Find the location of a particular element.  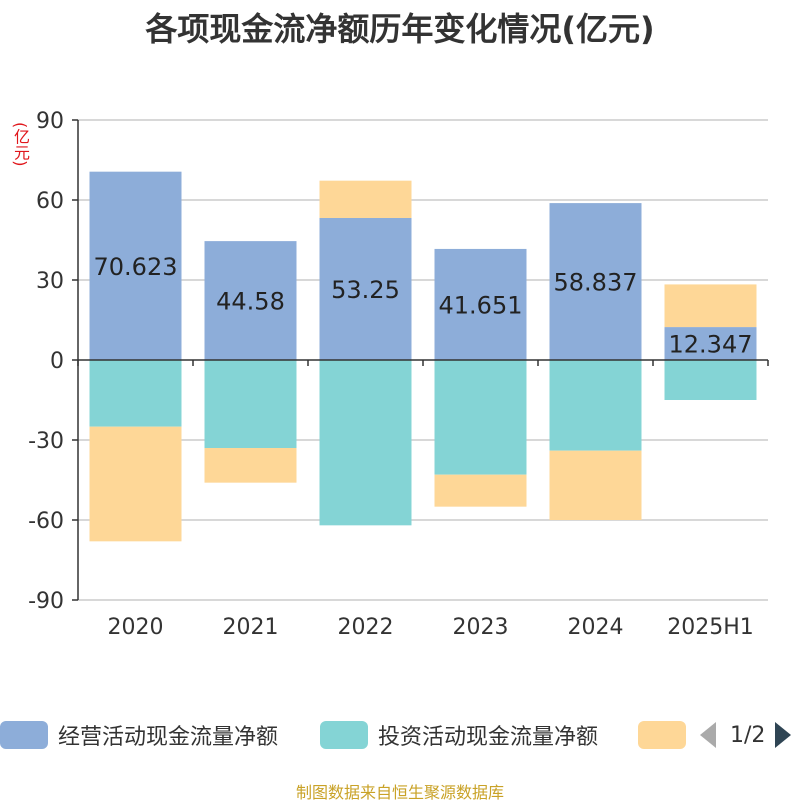

bar-operating-2024 is located at coordinates (595, 281).